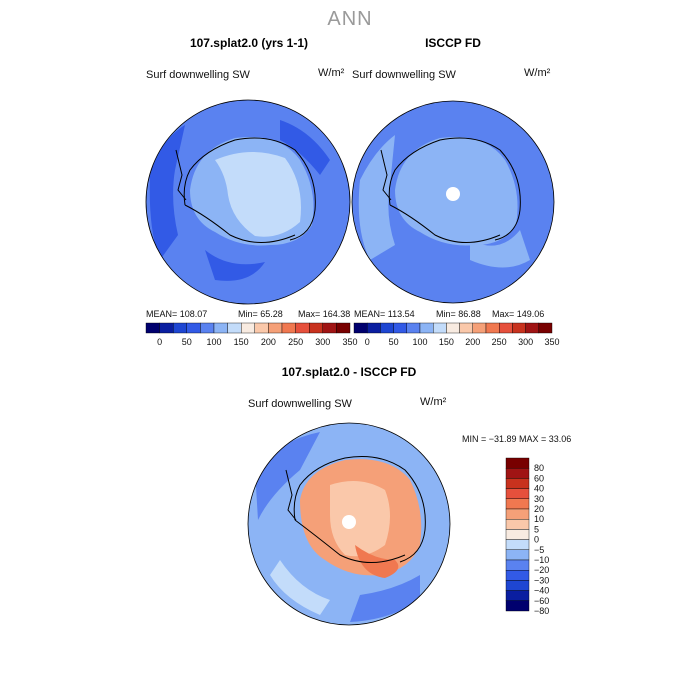  Describe the element at coordinates (541, 601) in the screenshot. I see `colorbar-difference-level-label: −60` at that location.